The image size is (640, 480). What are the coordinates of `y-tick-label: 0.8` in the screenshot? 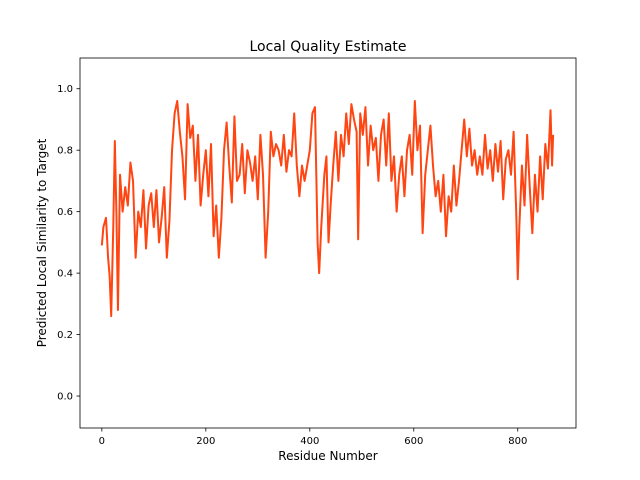 It's located at (65, 151).